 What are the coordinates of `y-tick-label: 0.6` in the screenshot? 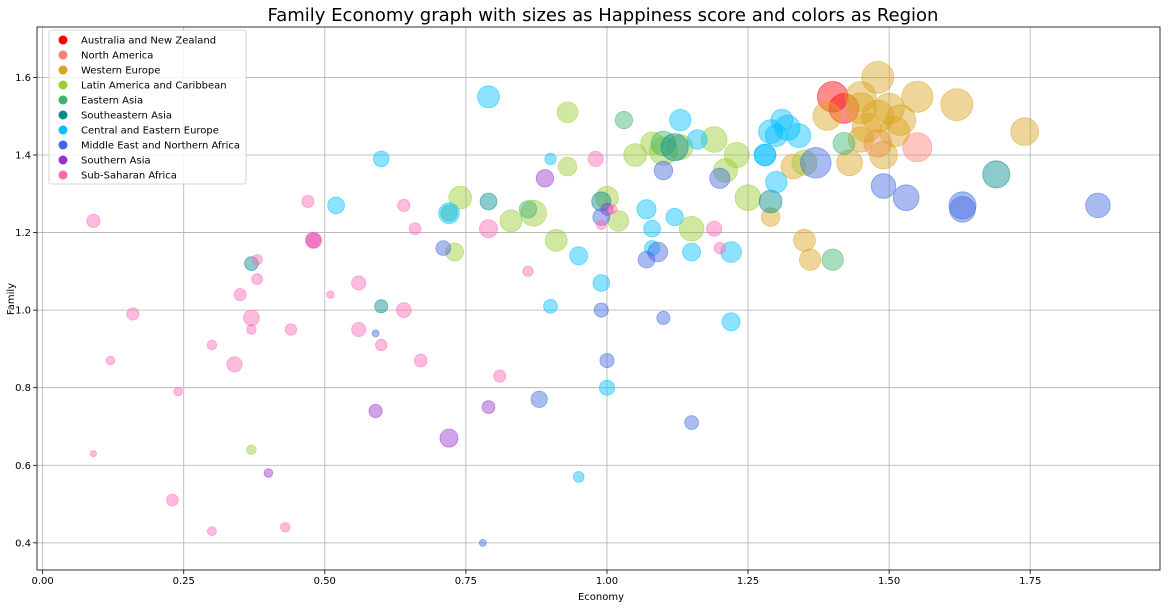 It's located at (23, 466).